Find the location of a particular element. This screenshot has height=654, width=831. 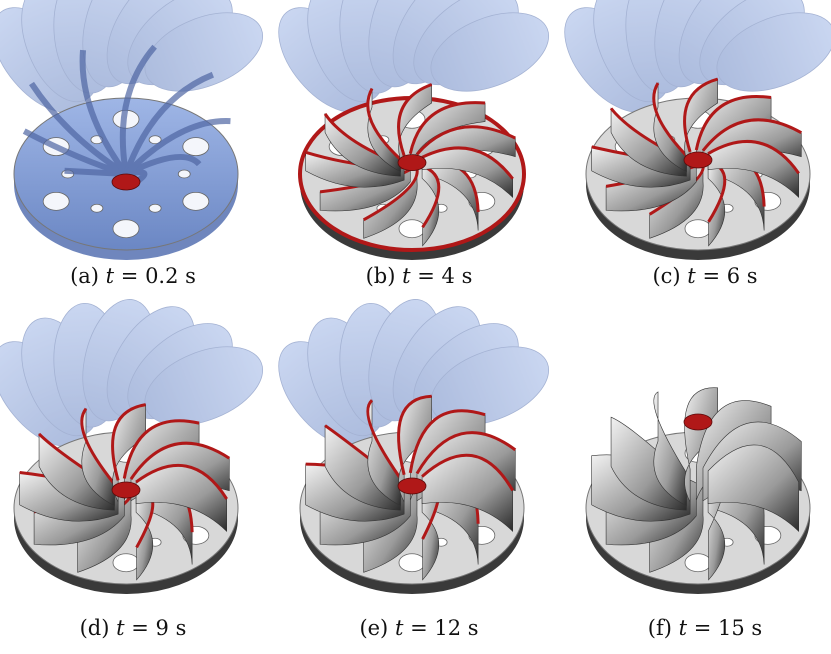

impeller-render-b is located at coordinates (414, 130).